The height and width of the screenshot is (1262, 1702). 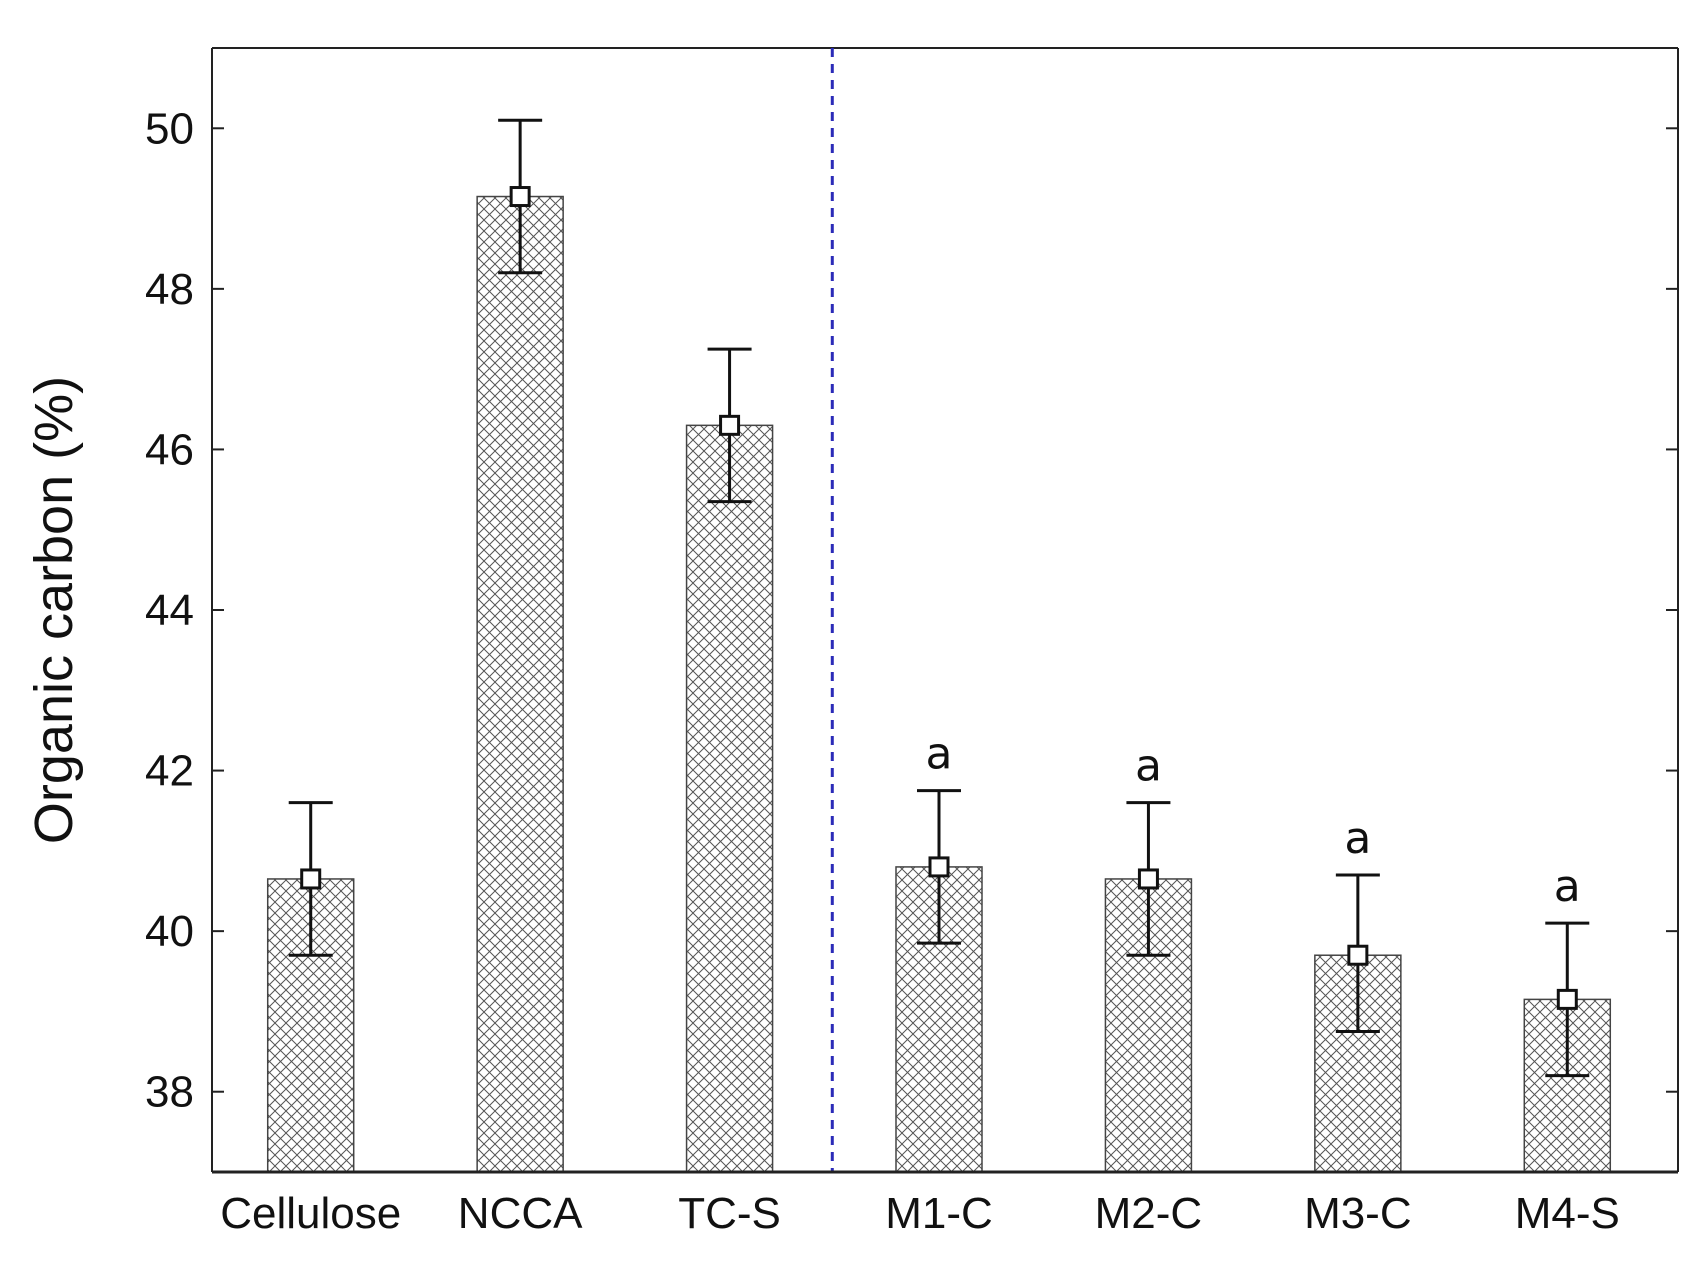 I want to click on y-tick-label: 46, so click(x=169, y=449).